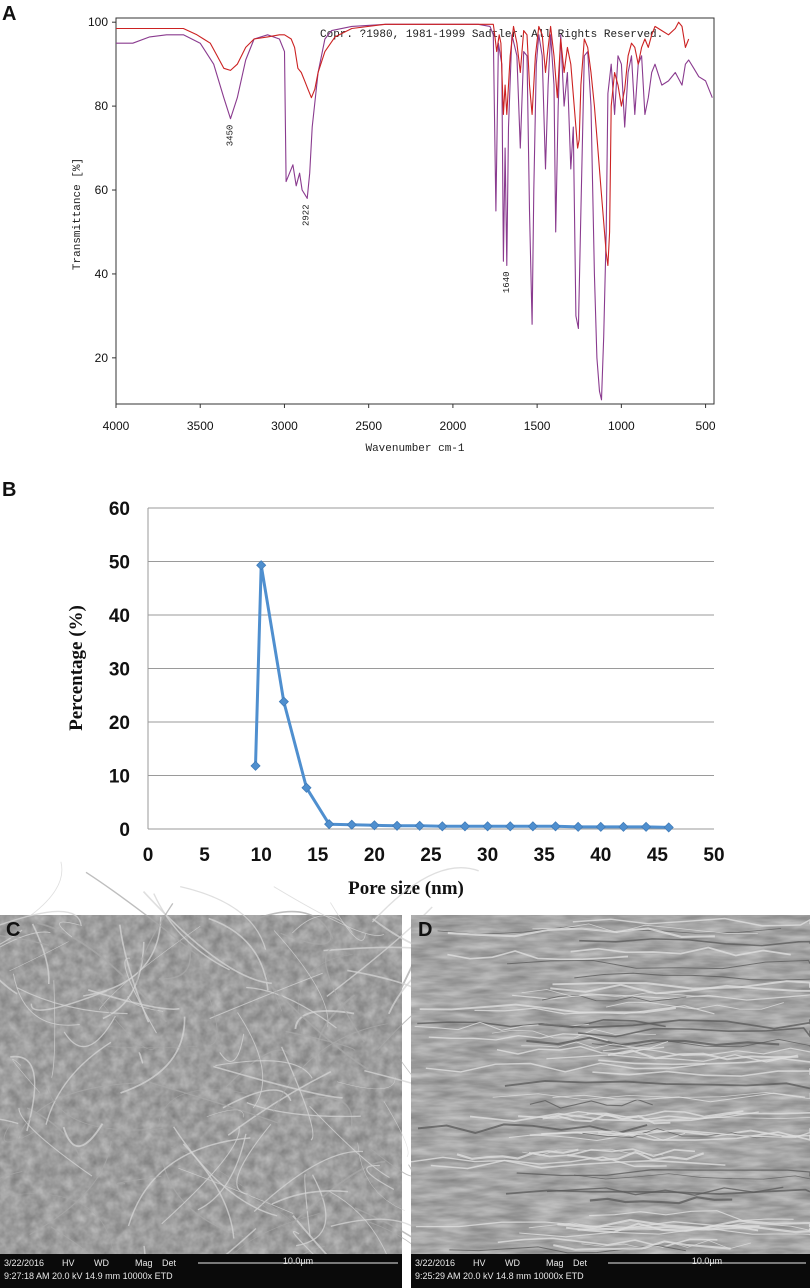  Describe the element at coordinates (425, 930) in the screenshot. I see `panel-label-d: D` at that location.